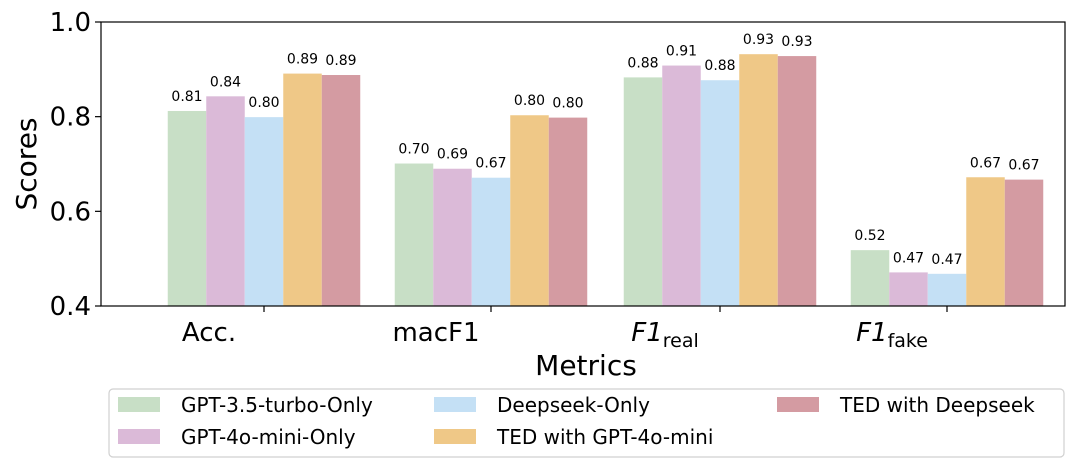  I want to click on y-axis: 0.4 0.6 0.8 1.0, so click(75, 165).